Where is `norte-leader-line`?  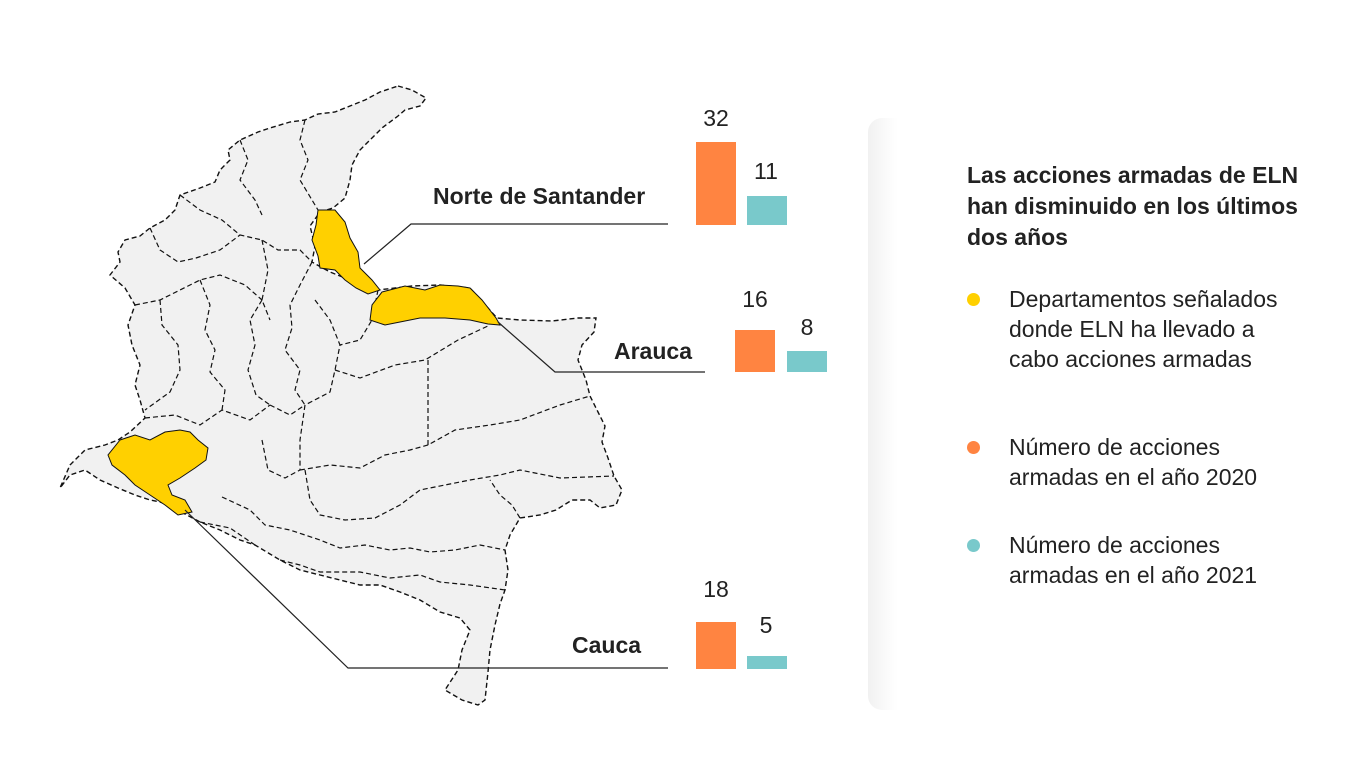
norte-leader-line is located at coordinates (515, 244).